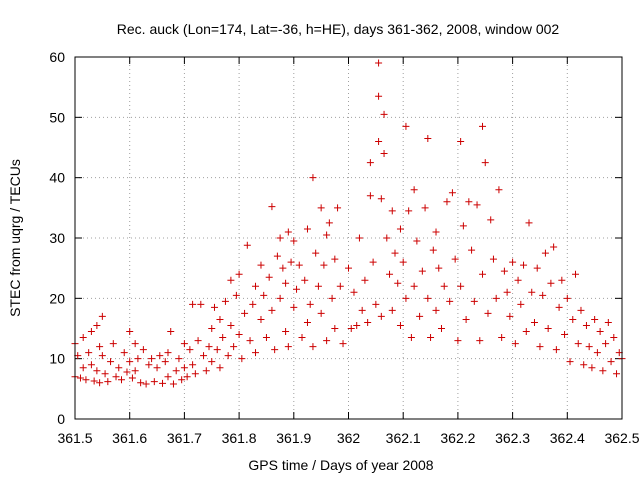 The width and height of the screenshot is (640, 480). Describe the element at coordinates (567, 438) in the screenshot. I see `x-tick-label: 362.4` at that location.